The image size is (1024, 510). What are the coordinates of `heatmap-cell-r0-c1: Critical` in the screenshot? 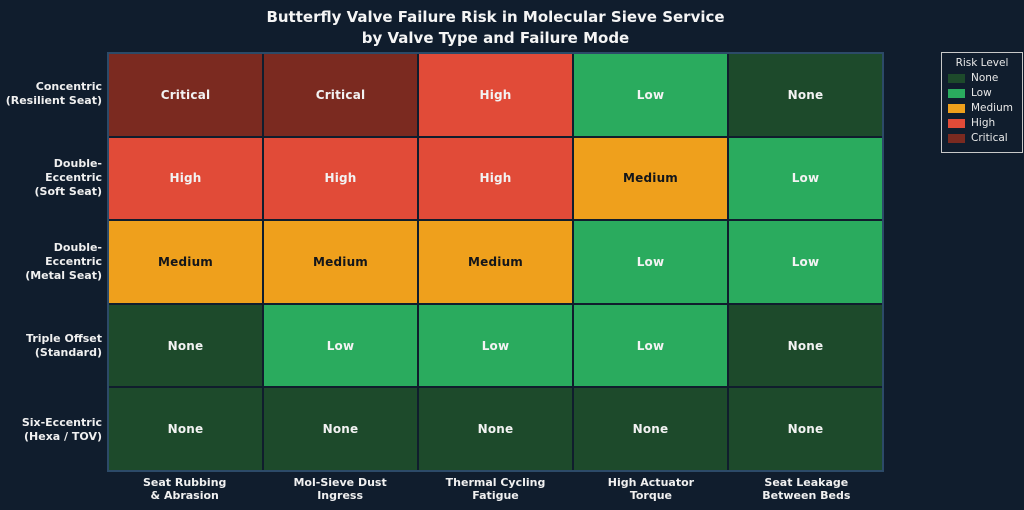 It's located at (340, 95).